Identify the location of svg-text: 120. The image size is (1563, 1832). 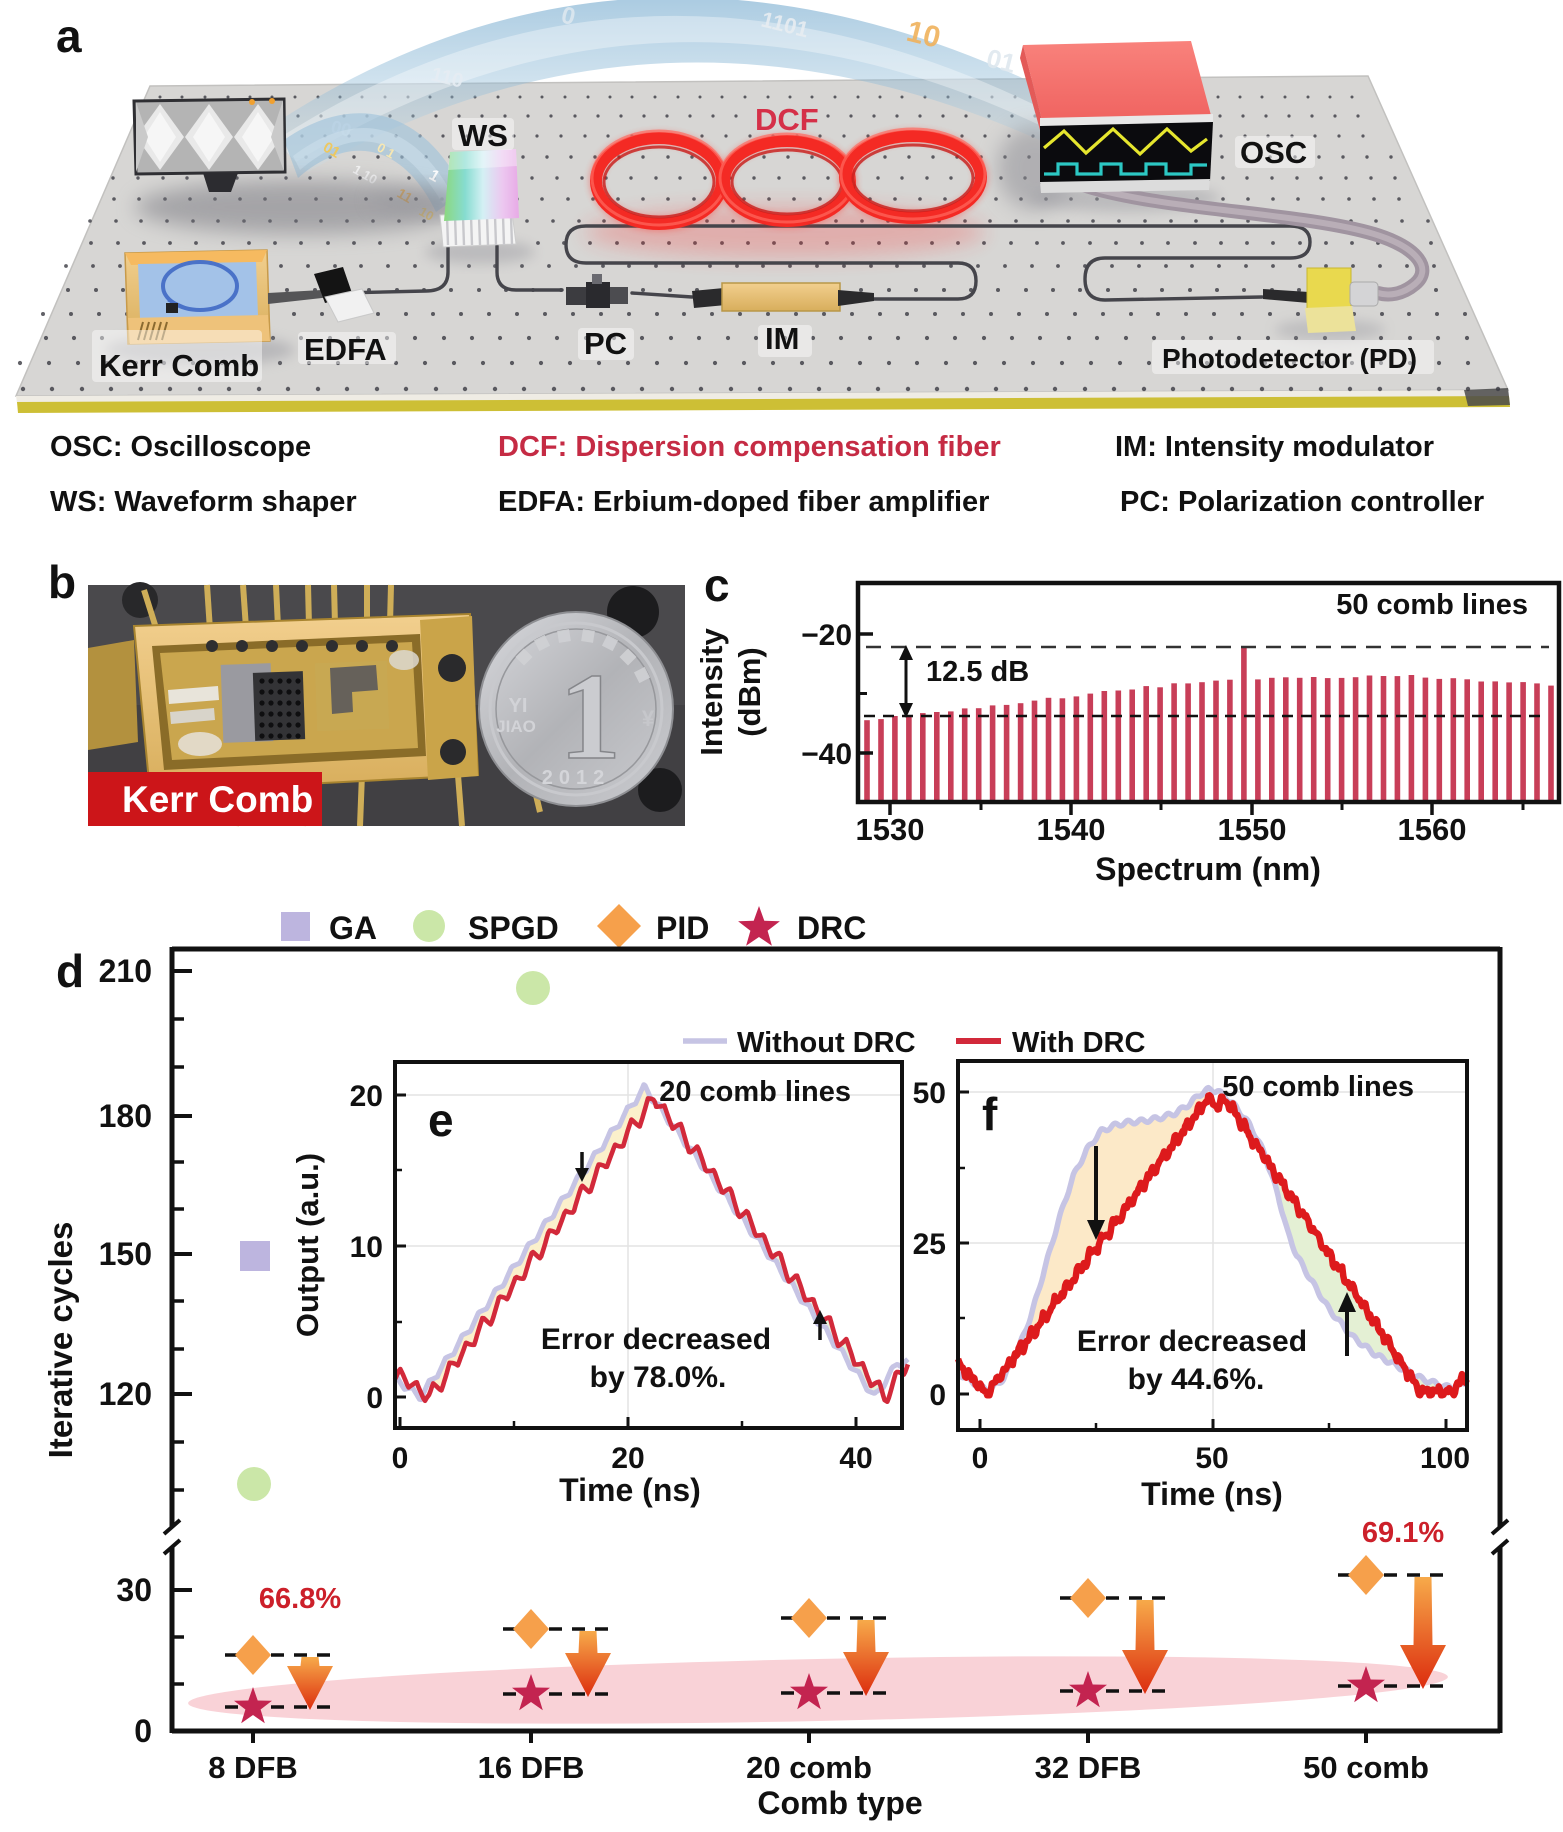
(125, 1394).